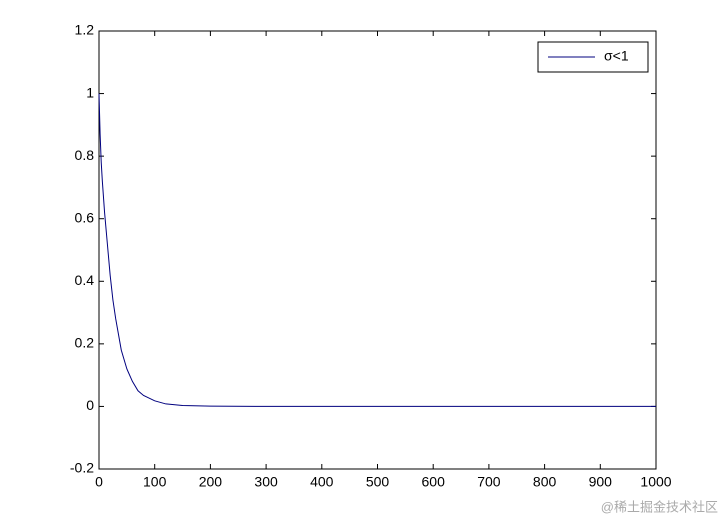  I want to click on x-tick-label: 700, so click(489, 482).